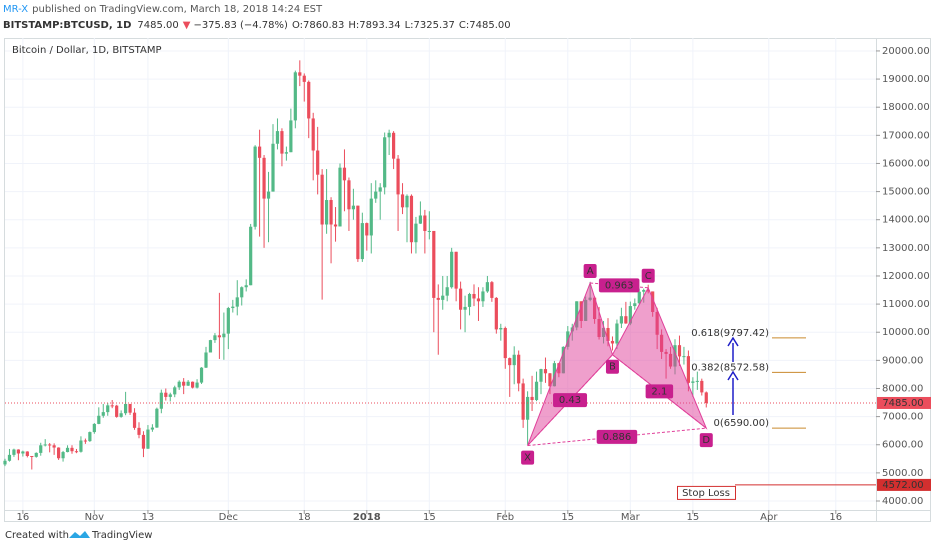 Image resolution: width=932 pixels, height=550 pixels. What do you see at coordinates (906, 135) in the screenshot?
I see `y-tick-label: 17000.00` at bounding box center [906, 135].